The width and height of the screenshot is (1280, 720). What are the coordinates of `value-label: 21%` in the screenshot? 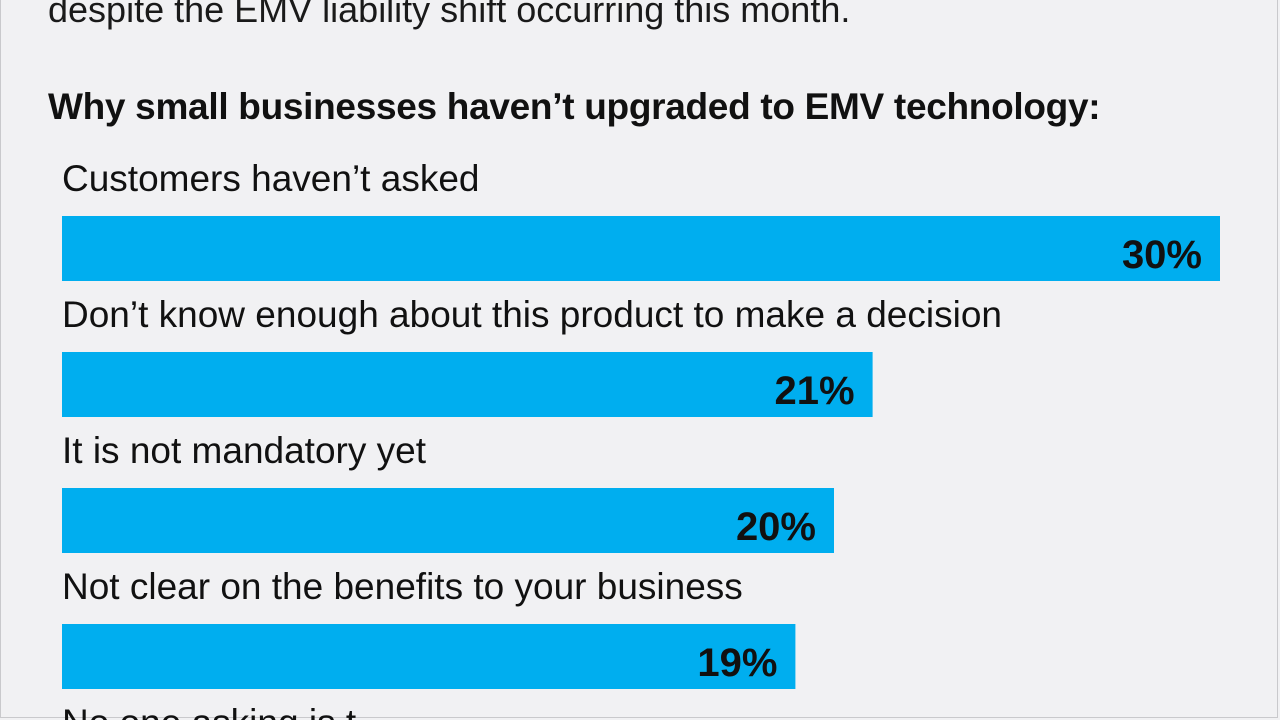 It's located at (815, 391).